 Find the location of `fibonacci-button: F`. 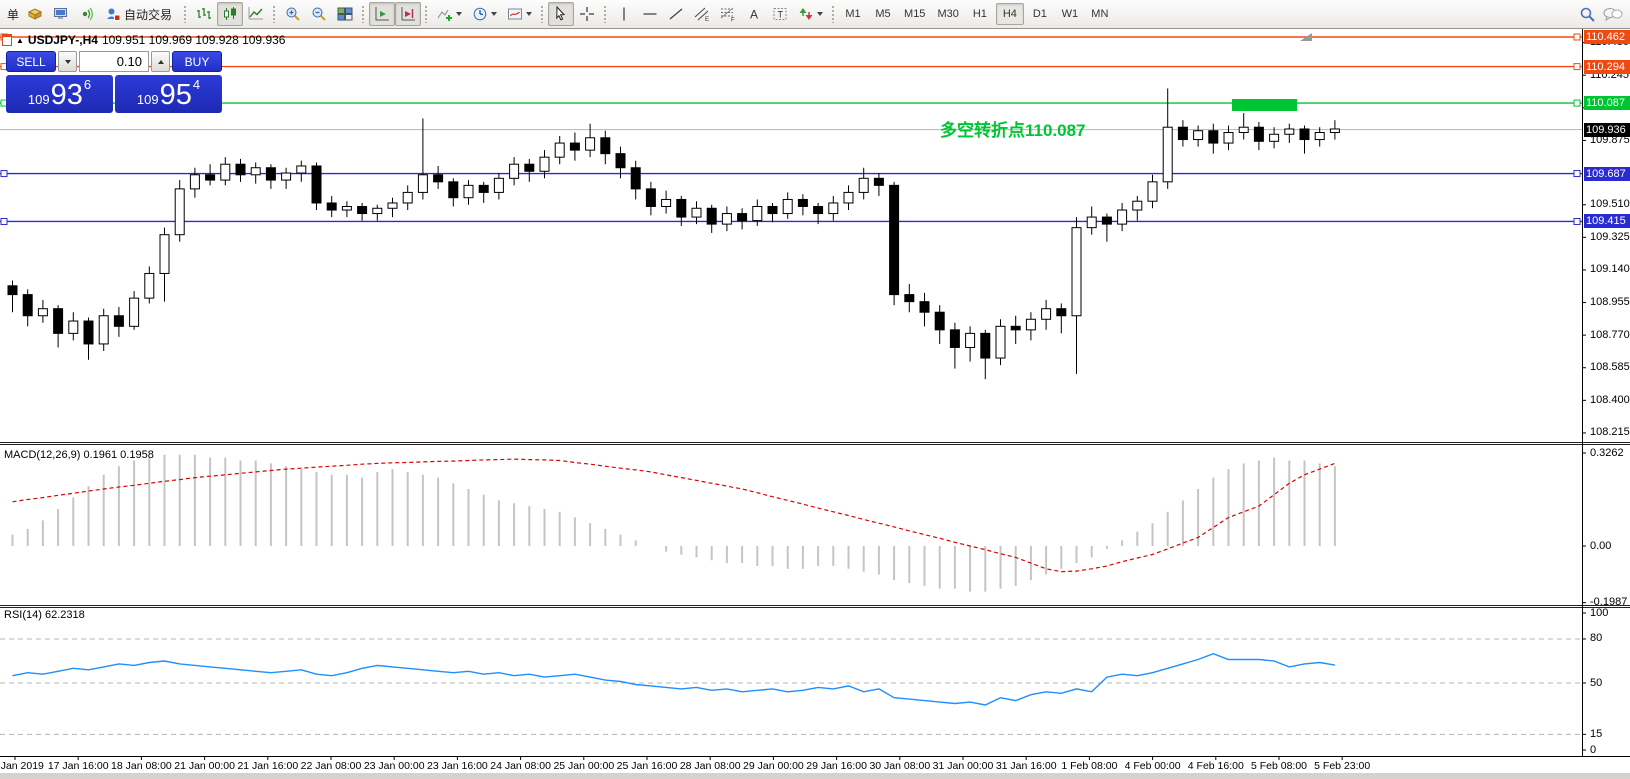

fibonacci-button: F is located at coordinates (728, 14).